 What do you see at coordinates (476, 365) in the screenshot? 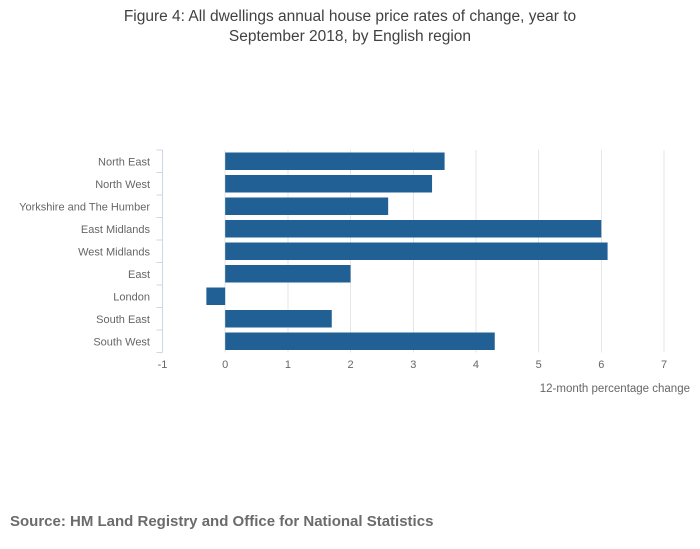
I see `x-tick-label: 4` at bounding box center [476, 365].